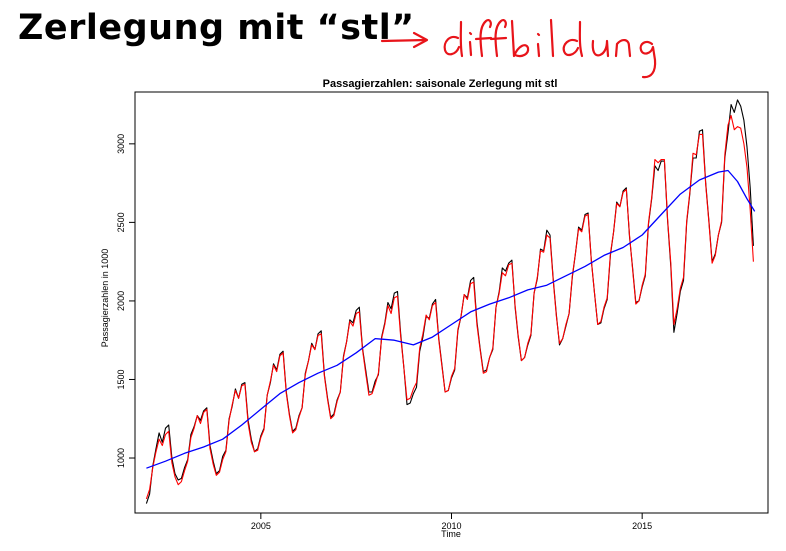 Image resolution: width=786 pixels, height=551 pixels. What do you see at coordinates (105, 298) in the screenshot?
I see `y-axis-label: Passagierzahlen in 1000` at bounding box center [105, 298].